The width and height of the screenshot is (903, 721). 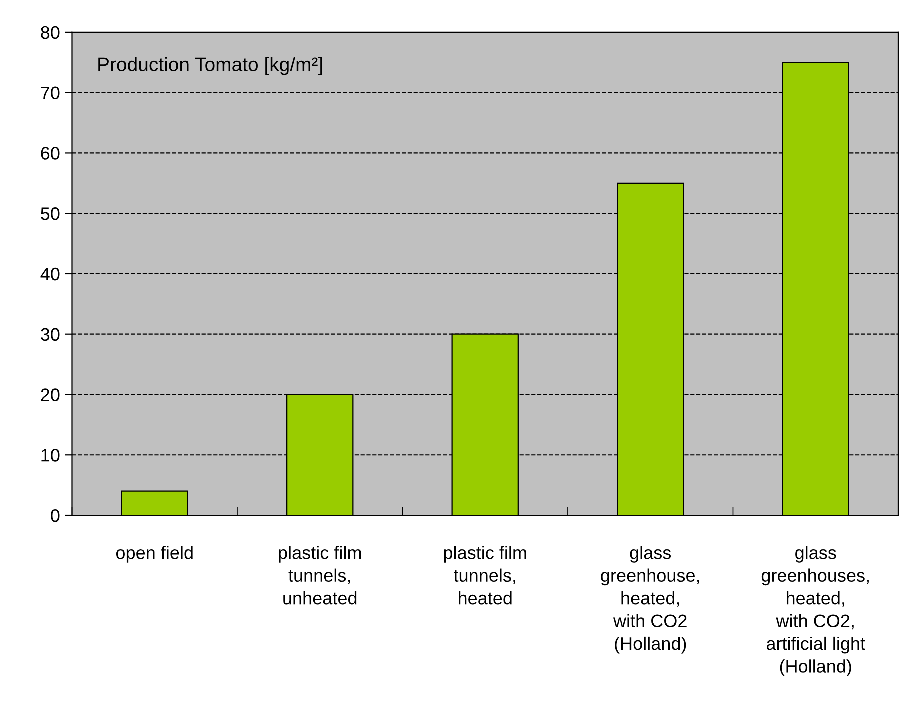 What do you see at coordinates (210, 66) in the screenshot?
I see `text: Production Tomato [kg/m²]` at bounding box center [210, 66].